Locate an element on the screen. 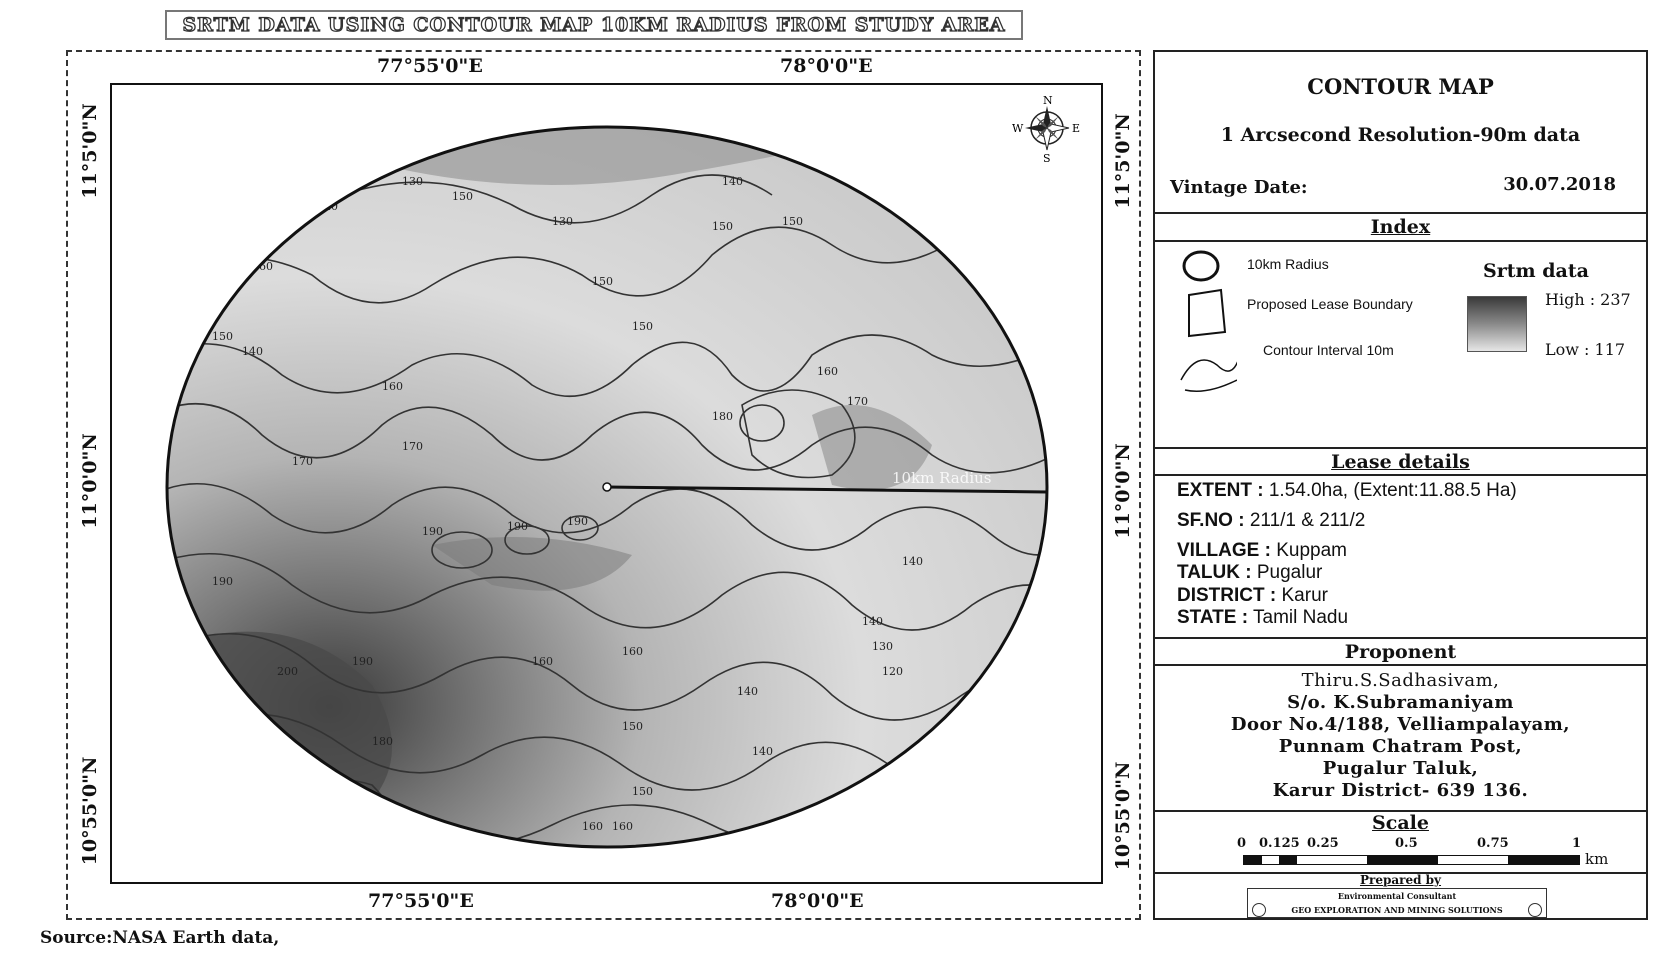  coord-right-bottom: 10°55'0"N is located at coordinates (1123, 816).